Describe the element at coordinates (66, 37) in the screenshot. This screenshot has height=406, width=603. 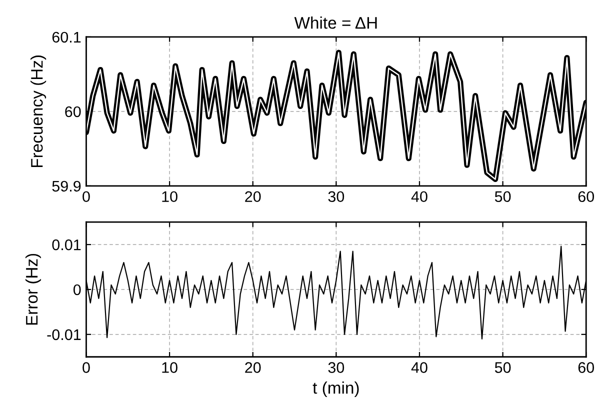
I see `y-tick-label: 60.1` at that location.